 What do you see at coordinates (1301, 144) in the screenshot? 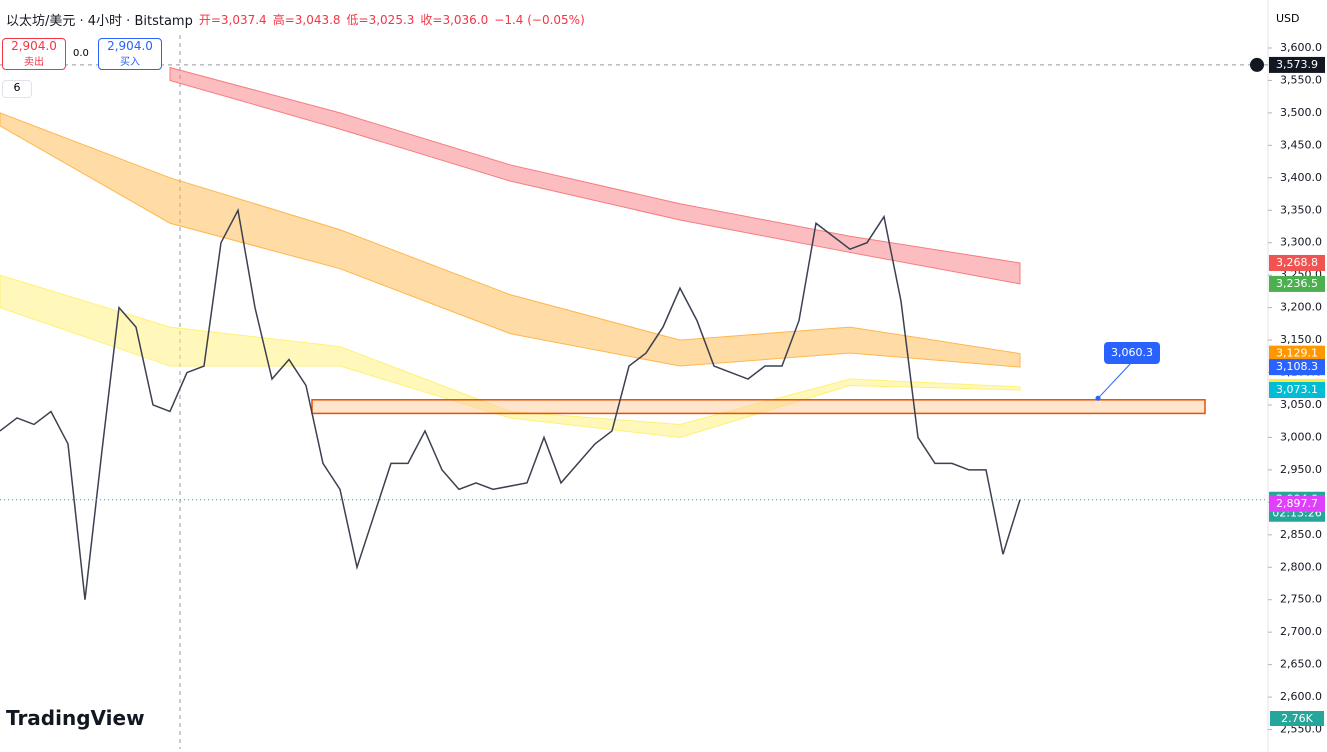
I see `y-tick-label: 3,450.0` at bounding box center [1301, 144].